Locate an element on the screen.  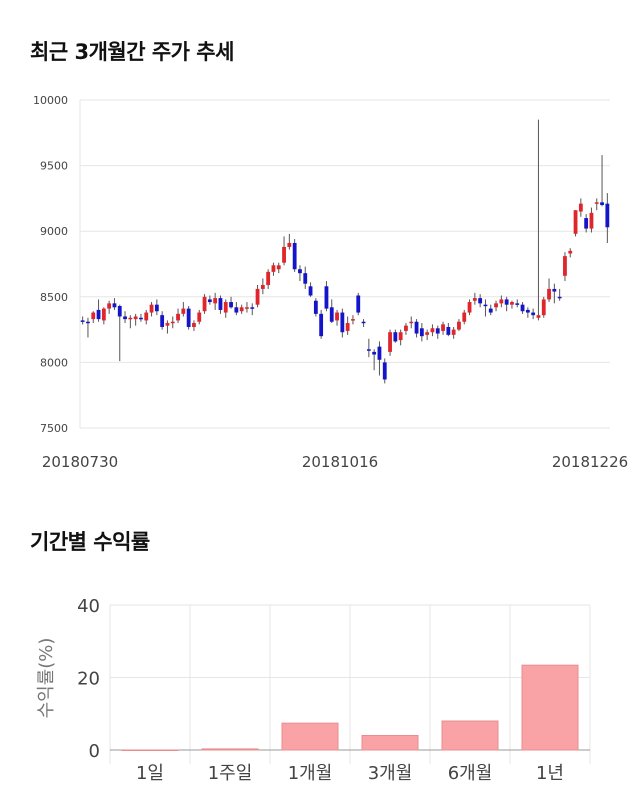
price-y-tick-label: 7500 is located at coordinates (54, 428).